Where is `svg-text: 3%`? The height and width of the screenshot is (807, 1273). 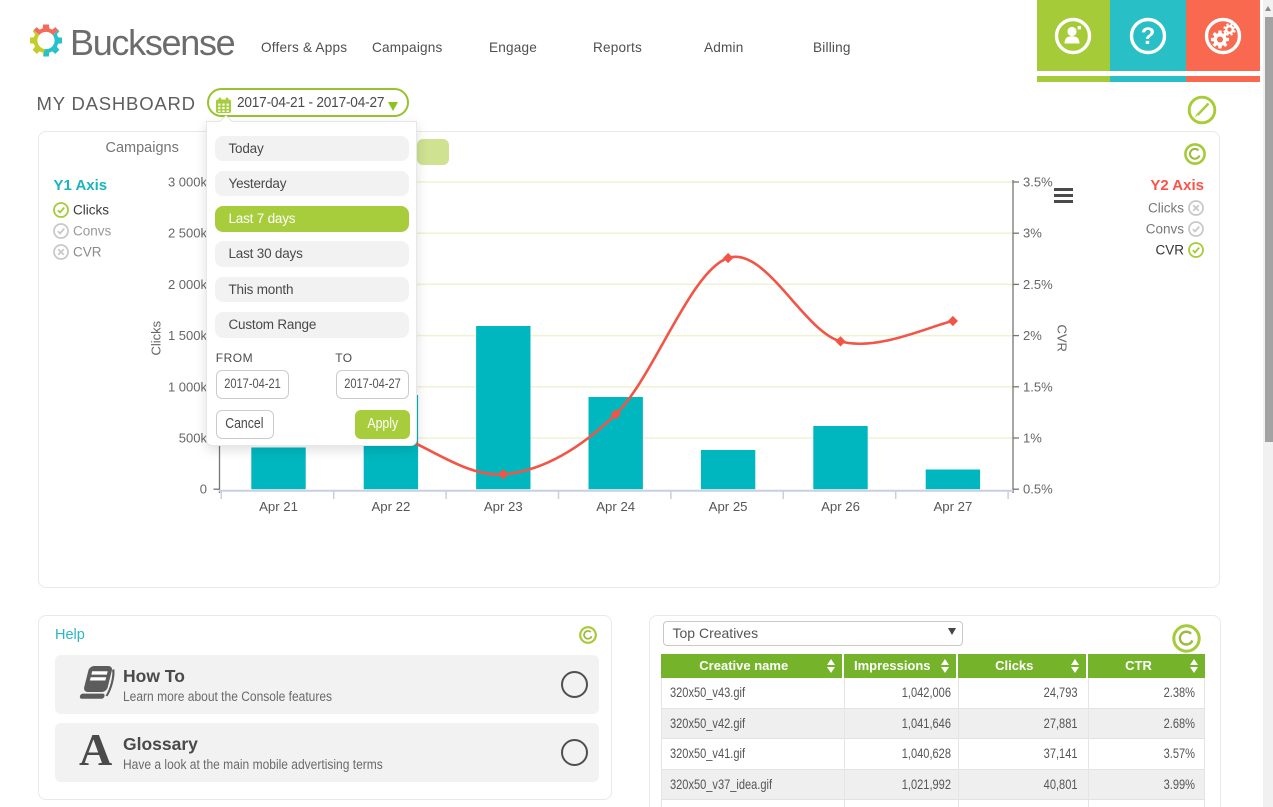
svg-text: 3% is located at coordinates (1032, 233).